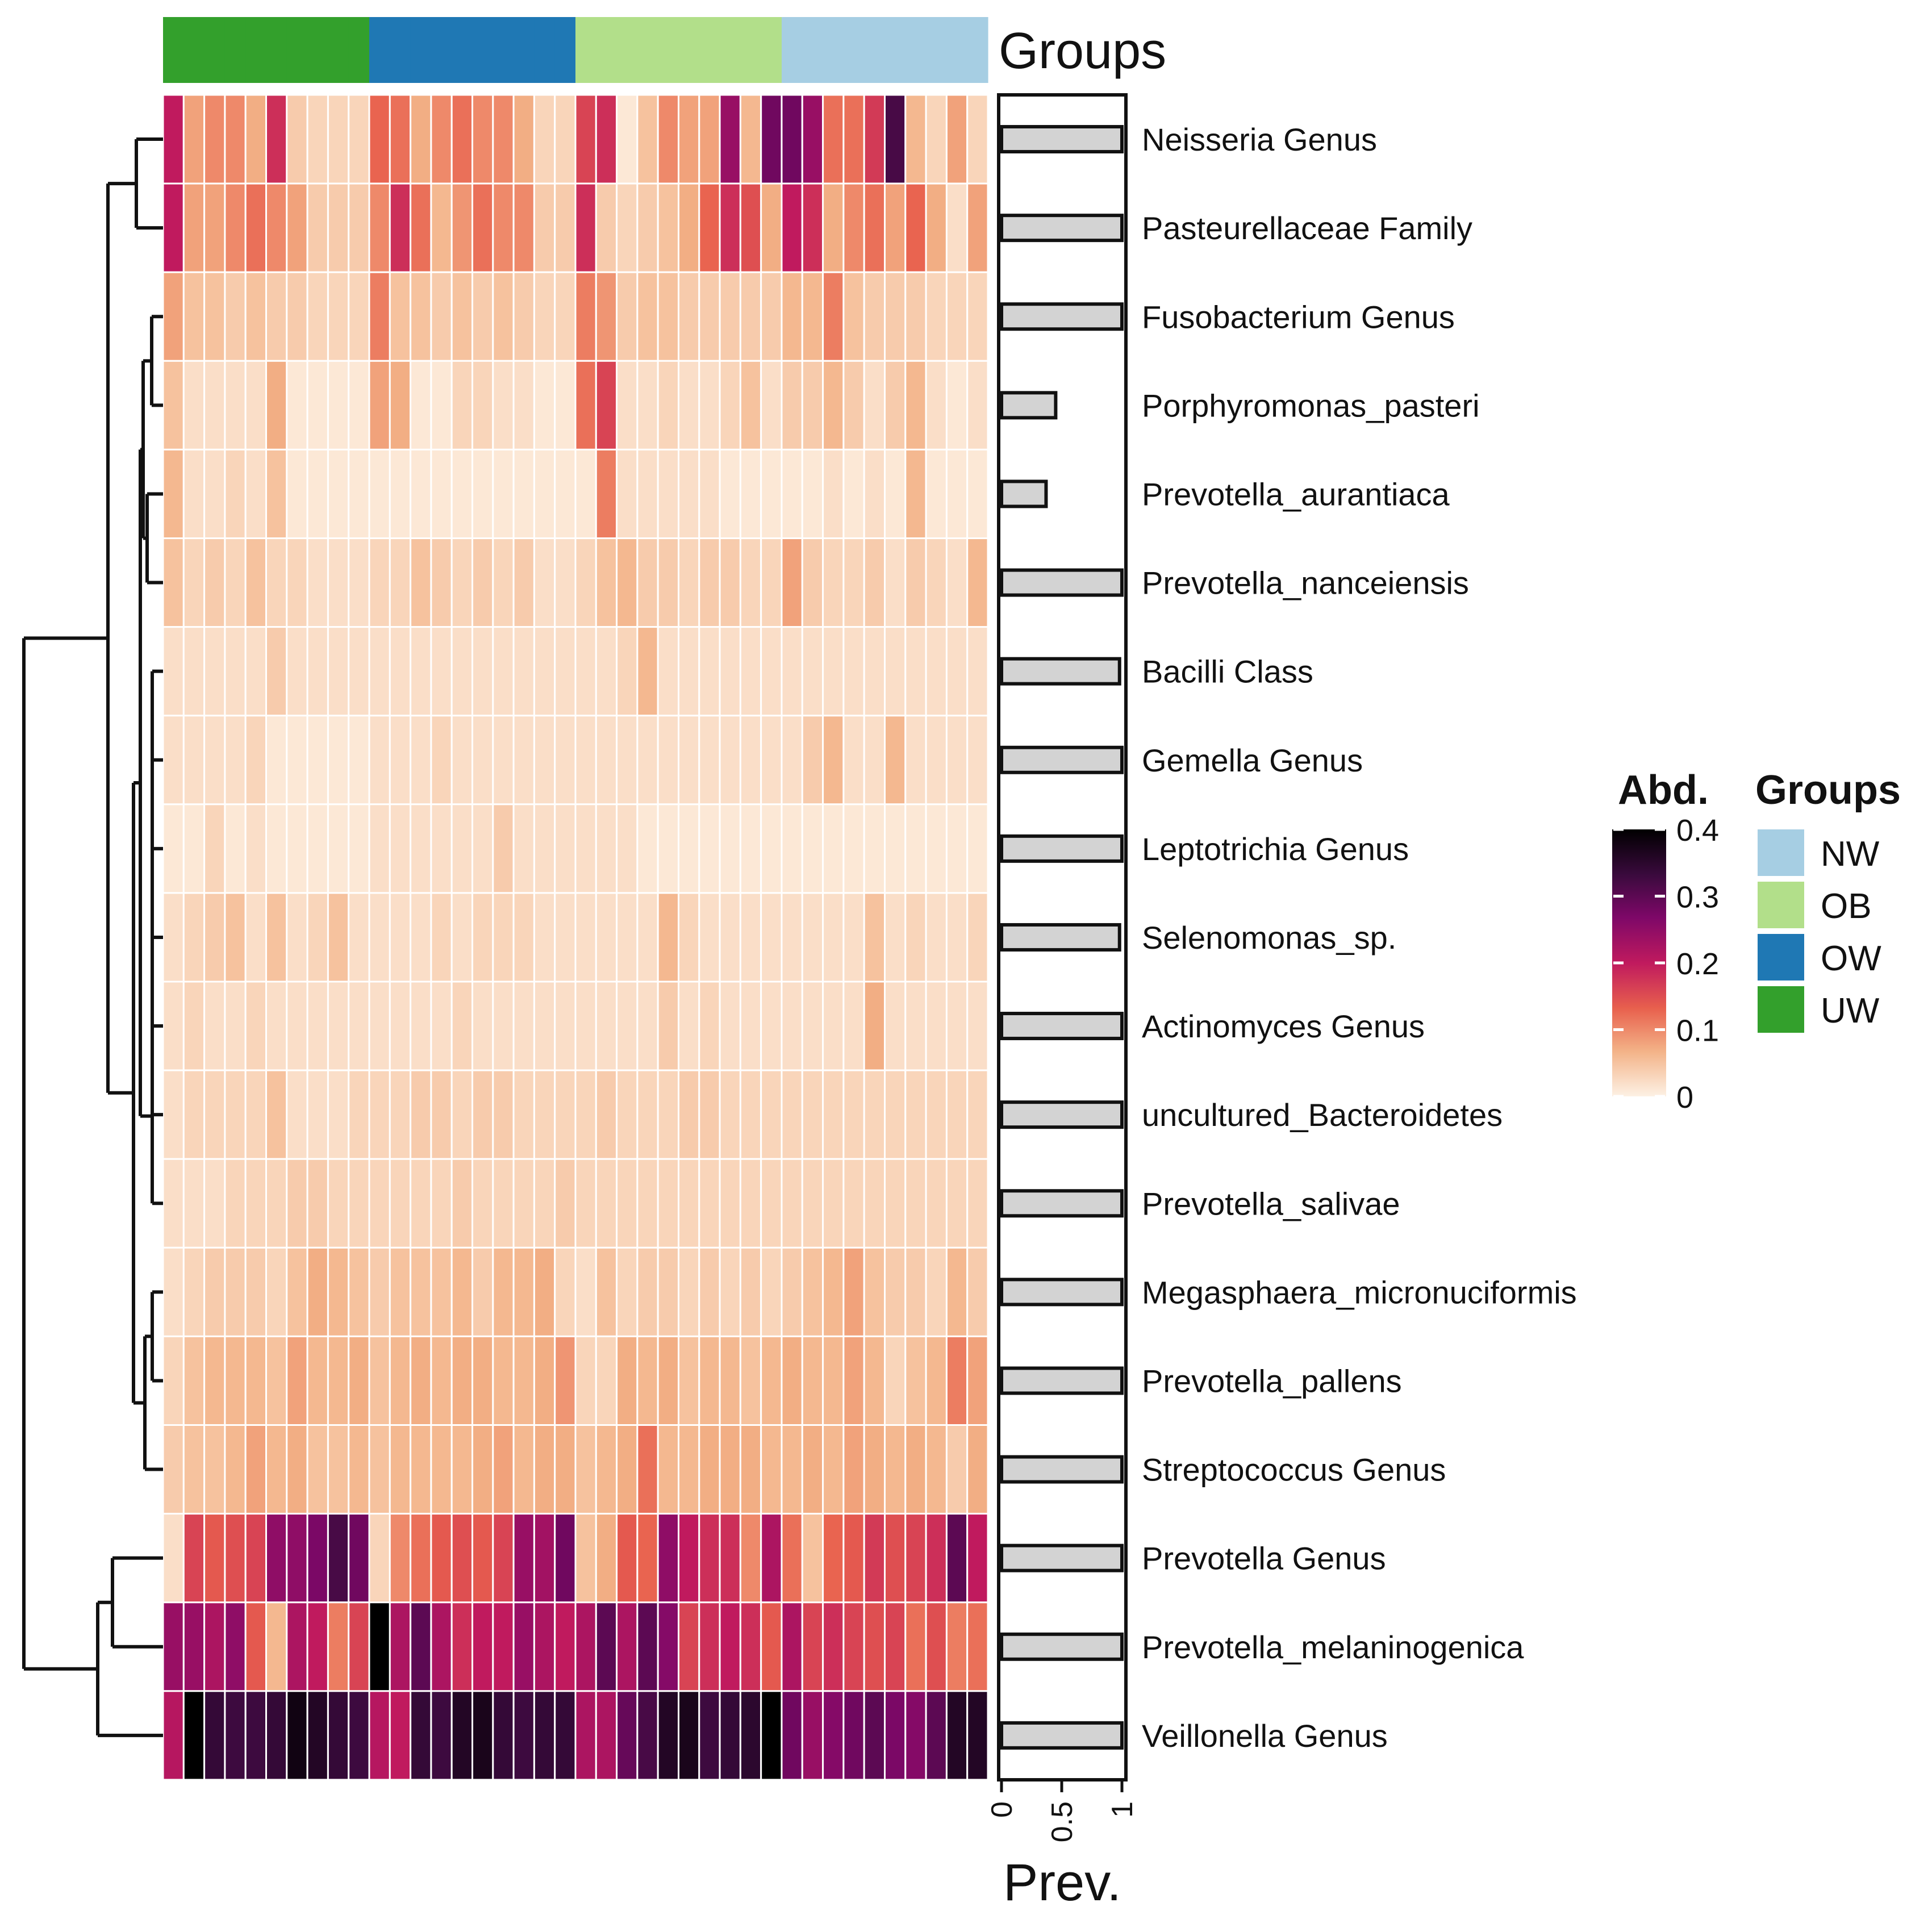  Describe the element at coordinates (1082, 51) in the screenshot. I see `group-annotation-title: Groups` at that location.